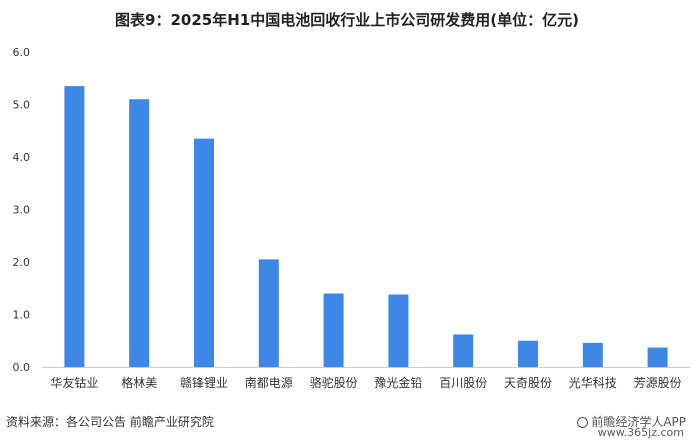  What do you see at coordinates (22, 157) in the screenshot?
I see `y-tick-label: 4.0` at bounding box center [22, 157].